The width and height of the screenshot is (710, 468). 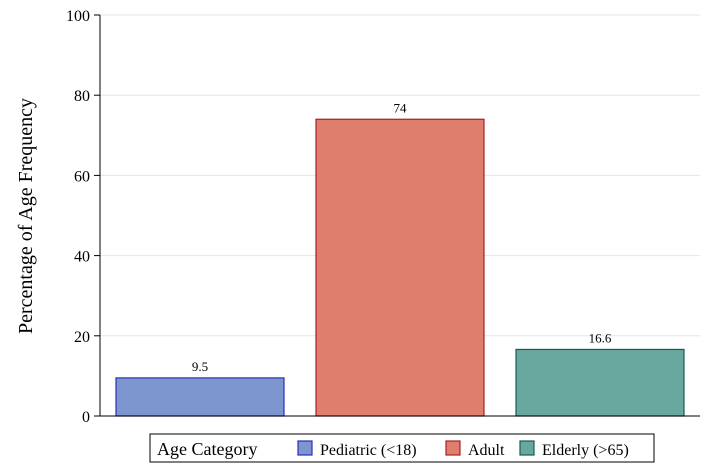 I want to click on y-tick-label-20: 20, so click(x=82, y=337).